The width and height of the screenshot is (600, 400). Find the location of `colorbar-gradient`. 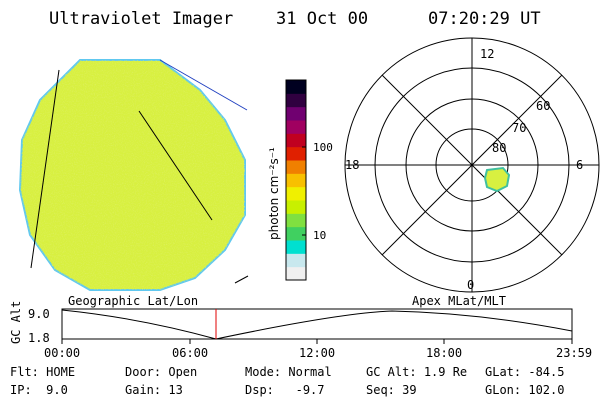

colorbar-gradient is located at coordinates (296, 180).